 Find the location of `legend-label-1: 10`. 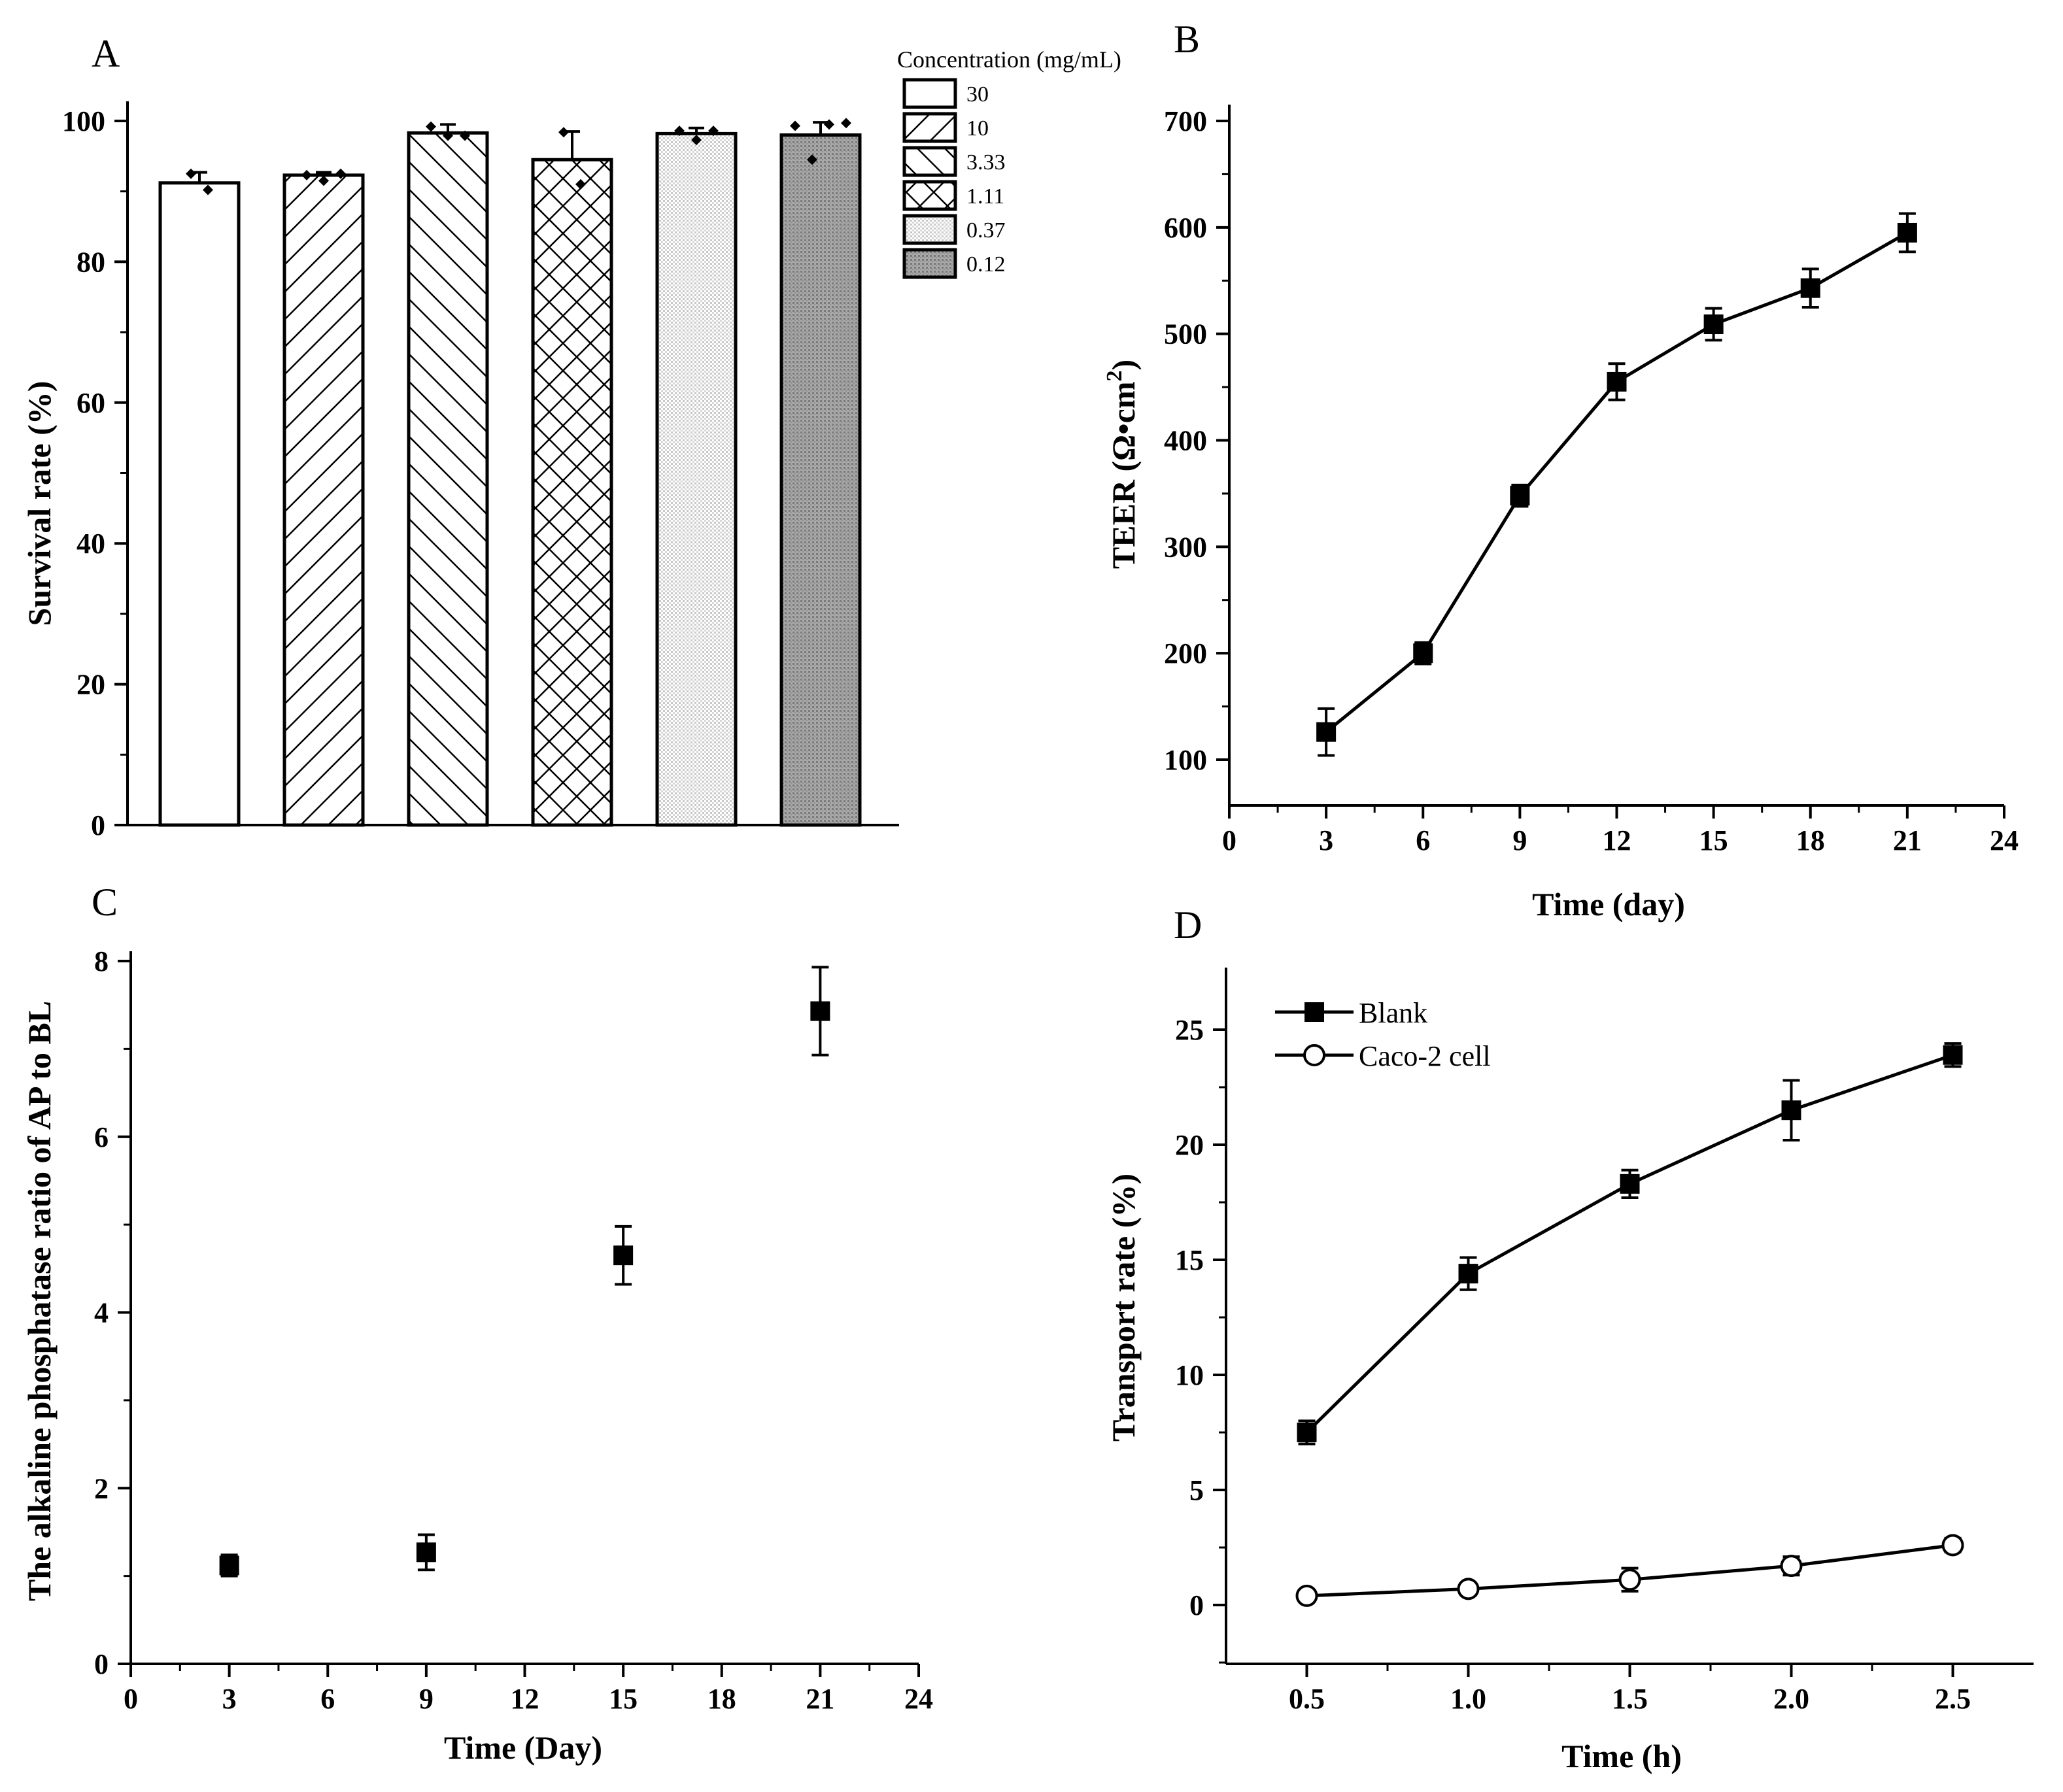

legend-label-1: 10 is located at coordinates (978, 128).